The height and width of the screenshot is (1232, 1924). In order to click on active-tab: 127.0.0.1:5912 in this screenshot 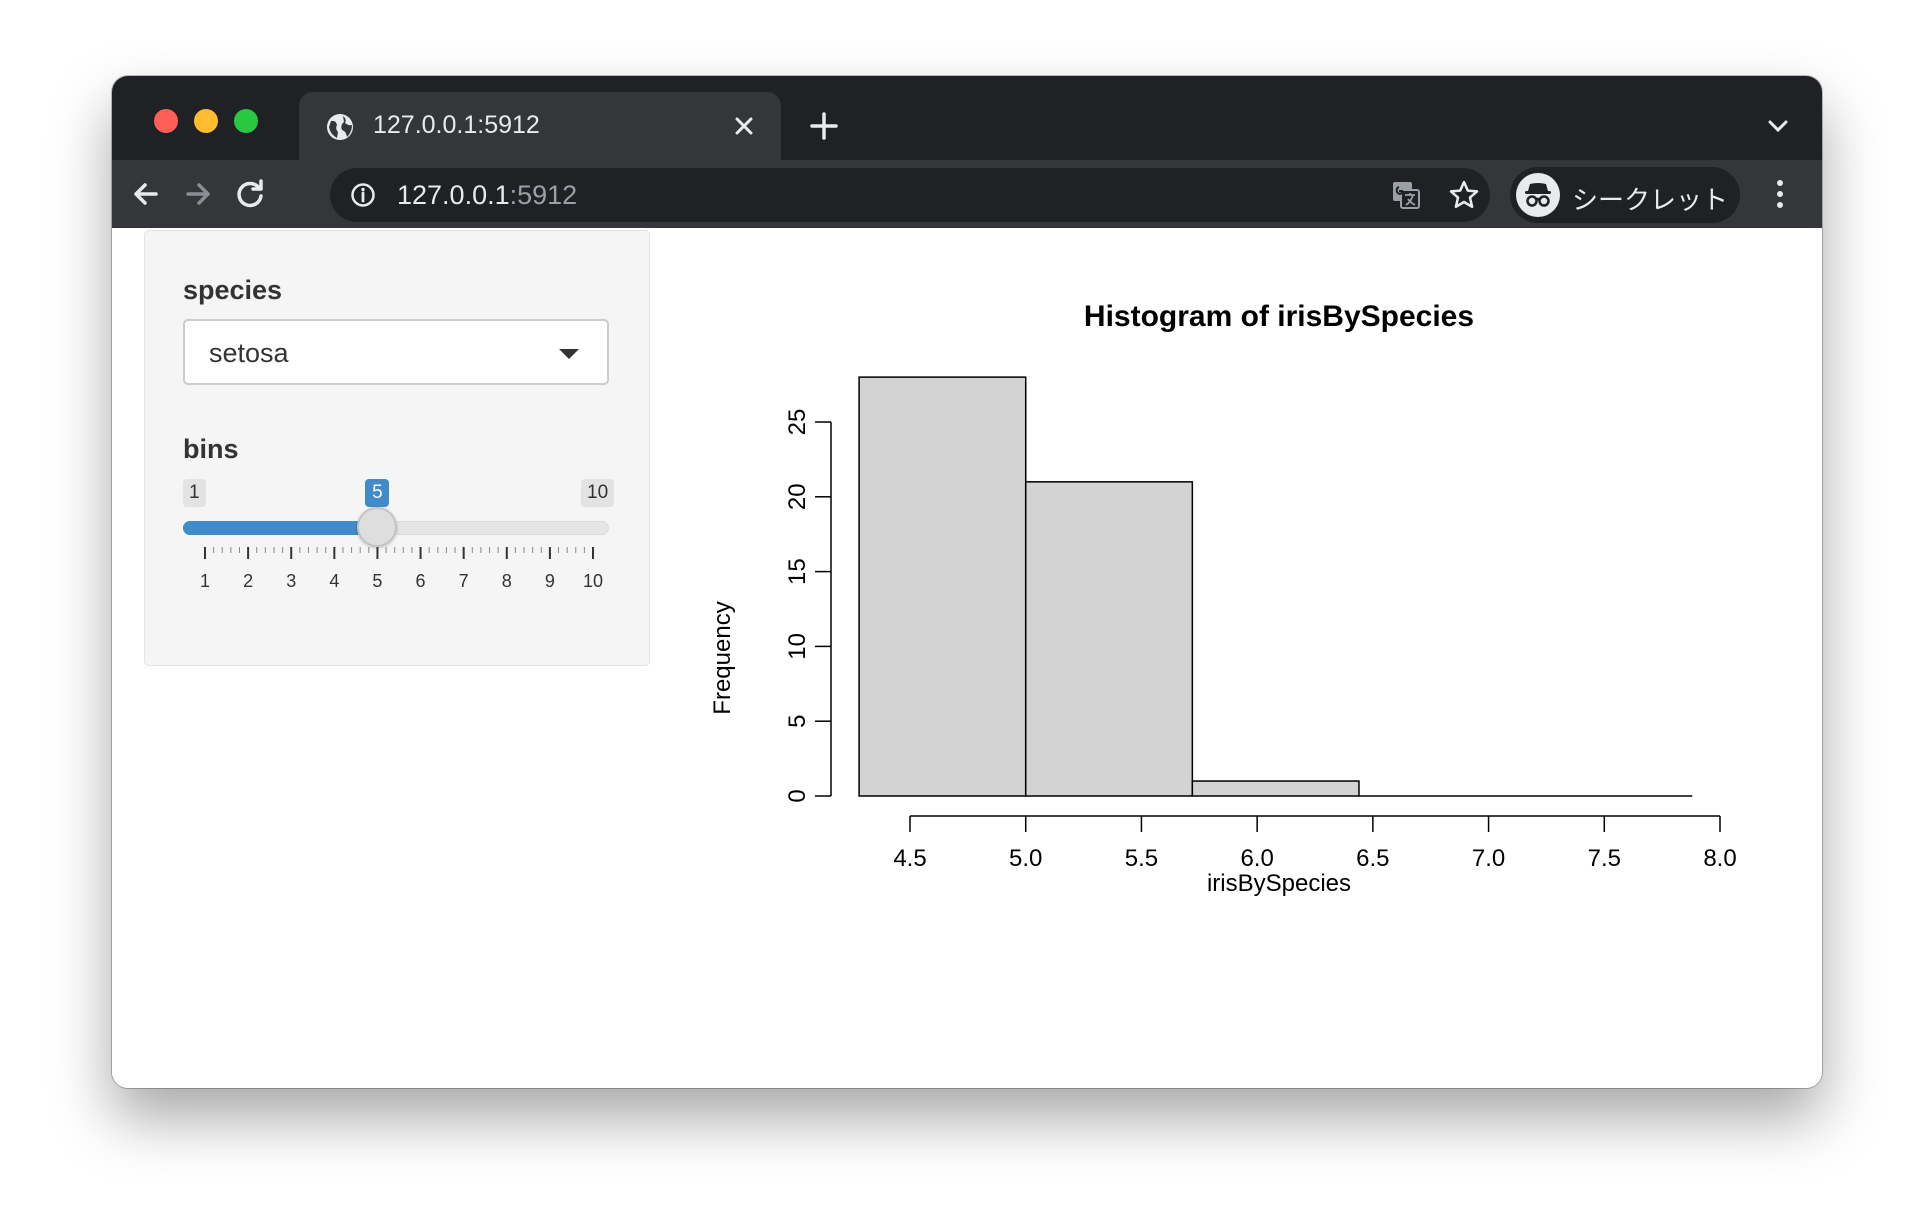, I will do `click(540, 126)`.